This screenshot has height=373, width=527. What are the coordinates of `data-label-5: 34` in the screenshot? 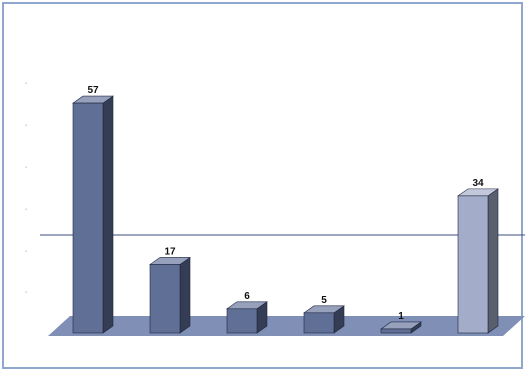 It's located at (478, 183).